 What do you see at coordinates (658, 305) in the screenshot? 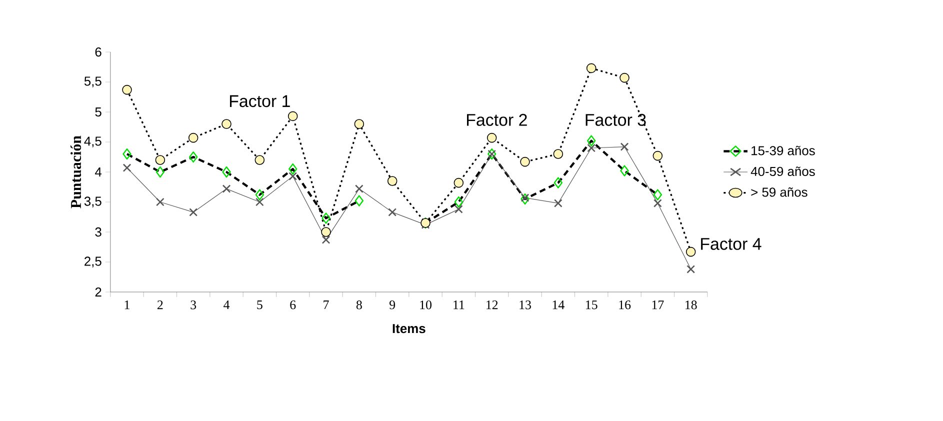
I see `x-tick-label: 17` at bounding box center [658, 305].